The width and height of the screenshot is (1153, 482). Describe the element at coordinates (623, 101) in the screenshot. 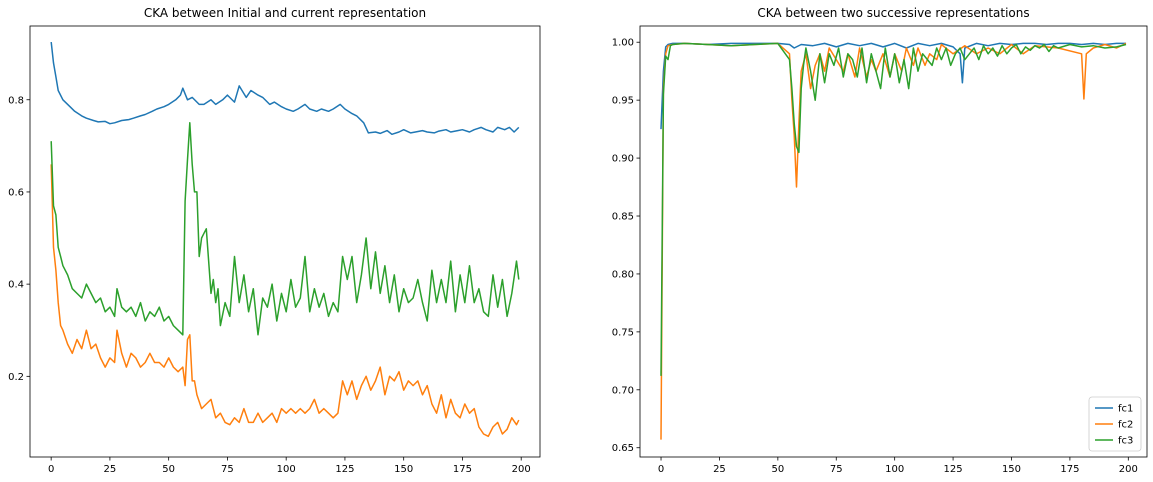

I see `right-chart-y-tick-label: 0.95` at that location.